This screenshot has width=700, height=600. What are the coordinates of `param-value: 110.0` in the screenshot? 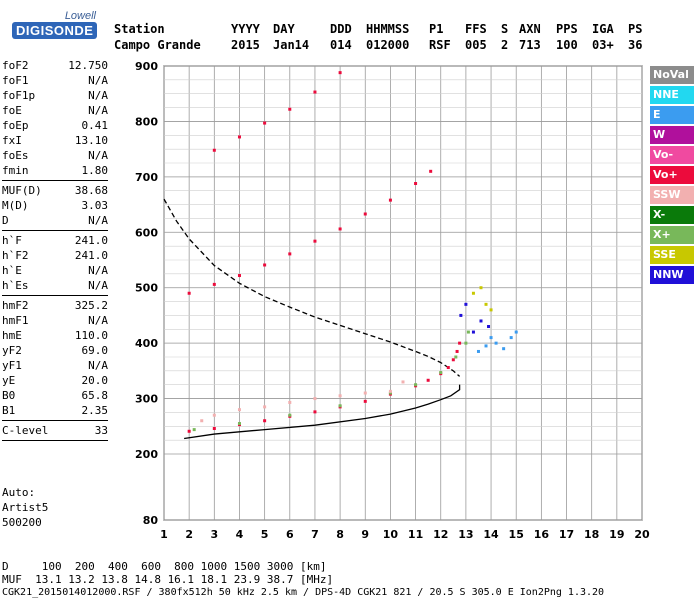 It's located at (91, 335).